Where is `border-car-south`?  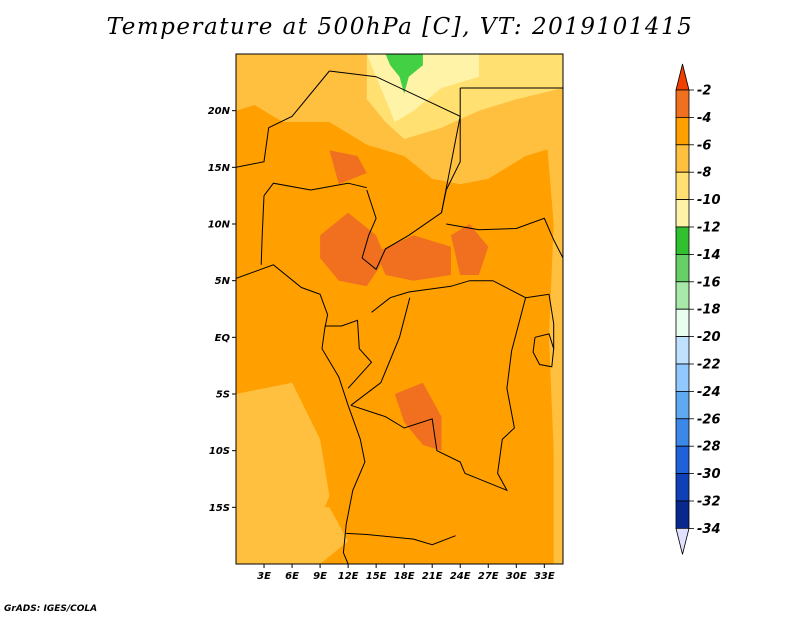
border-car-south is located at coordinates (448, 296).